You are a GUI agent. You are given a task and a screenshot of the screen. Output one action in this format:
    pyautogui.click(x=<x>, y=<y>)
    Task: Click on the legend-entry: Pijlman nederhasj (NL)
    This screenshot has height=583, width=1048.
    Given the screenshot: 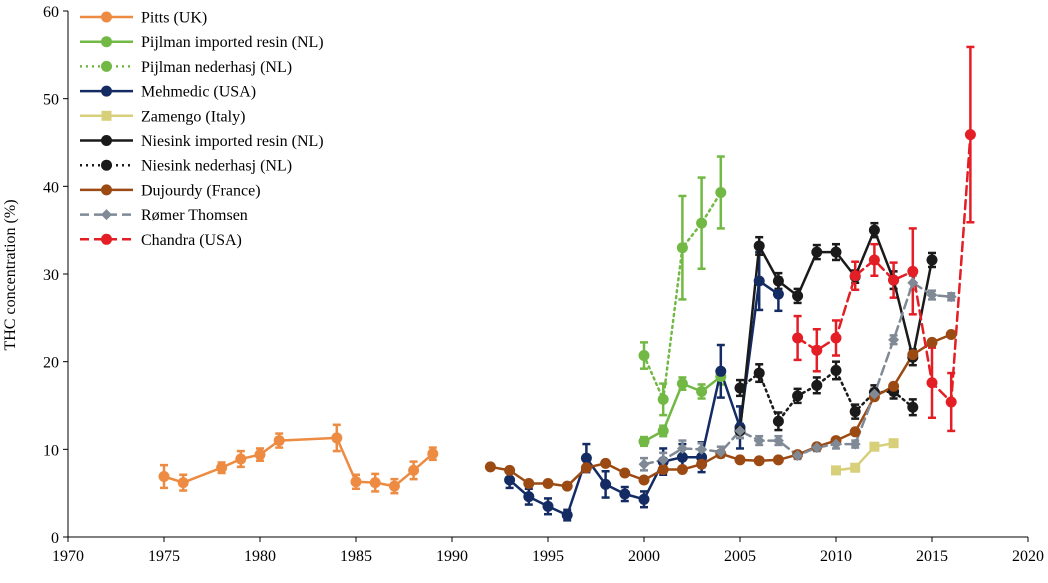 What is the action you would take?
    pyautogui.click(x=186, y=67)
    